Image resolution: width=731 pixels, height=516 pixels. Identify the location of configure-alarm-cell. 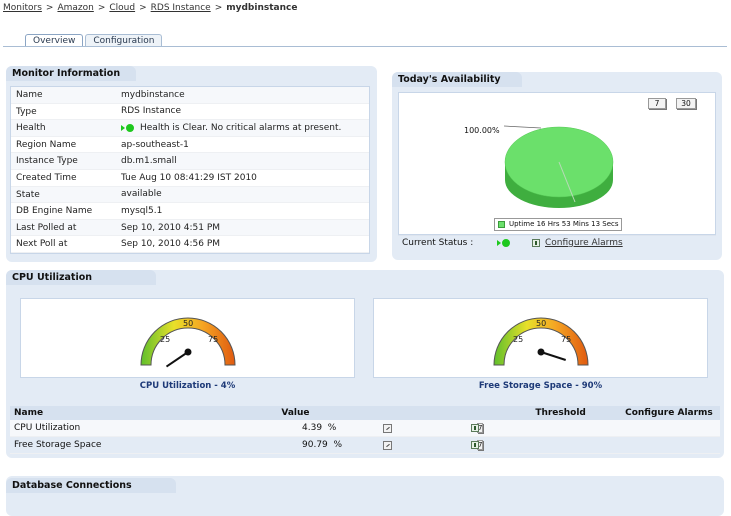
(477, 445).